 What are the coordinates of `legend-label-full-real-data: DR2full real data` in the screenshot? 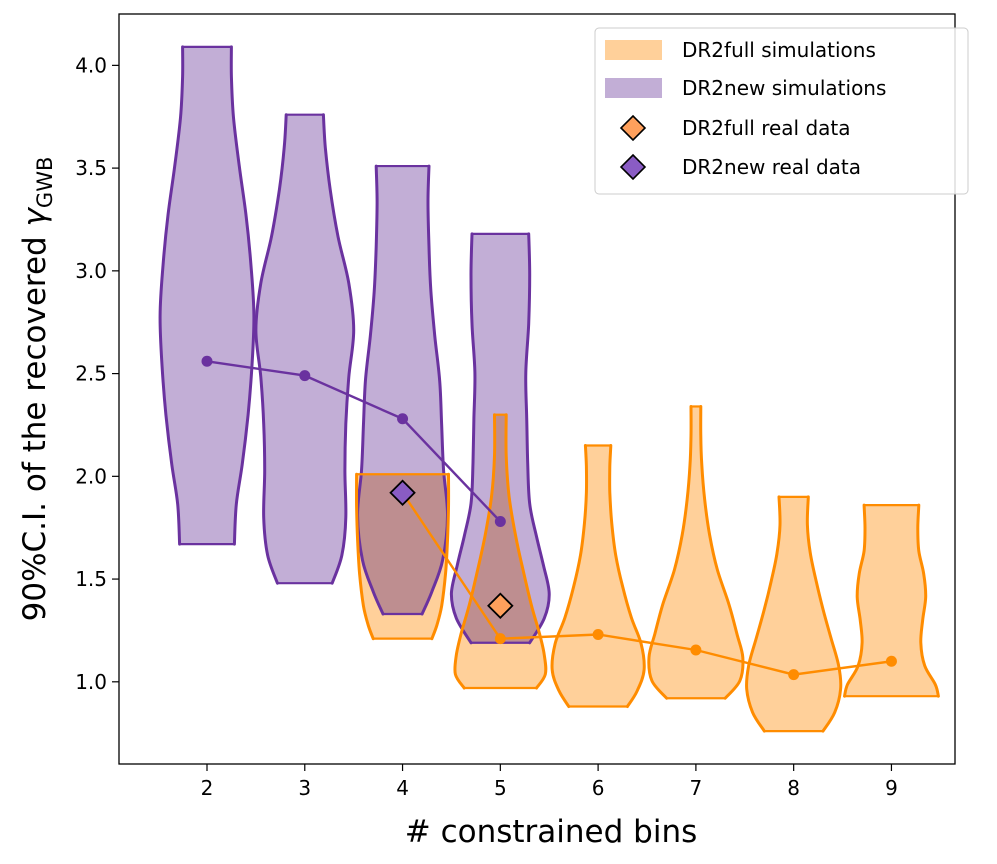 It's located at (766, 128).